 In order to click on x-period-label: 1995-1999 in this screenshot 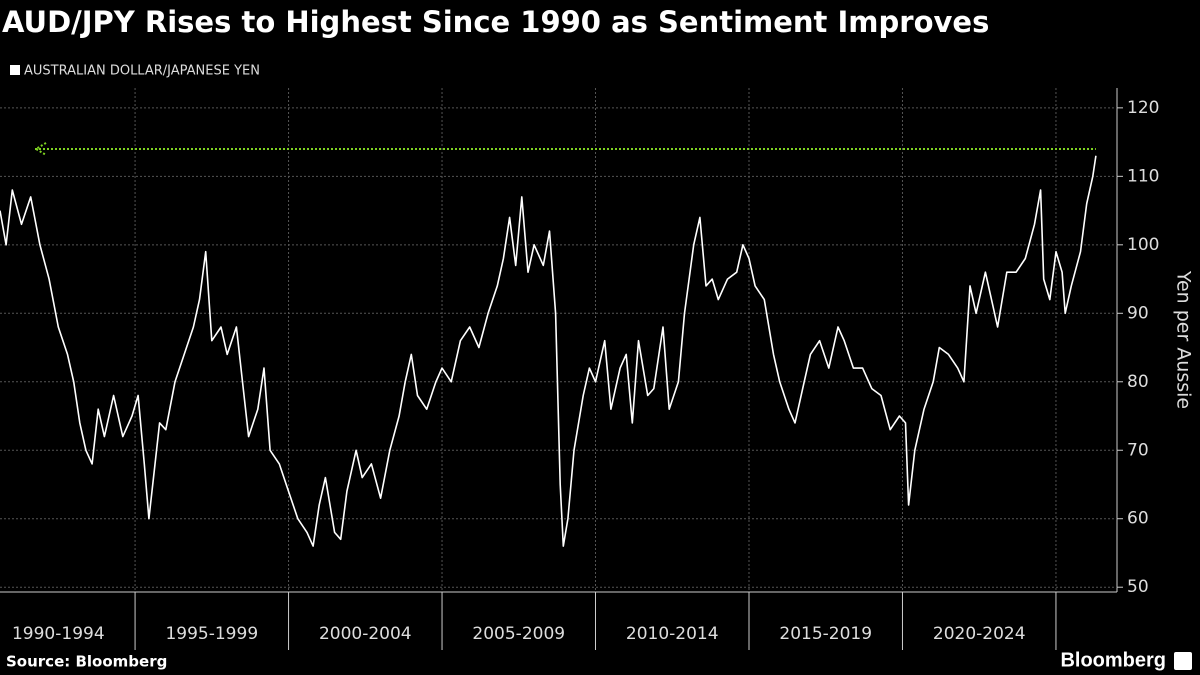, I will do `click(211, 634)`.